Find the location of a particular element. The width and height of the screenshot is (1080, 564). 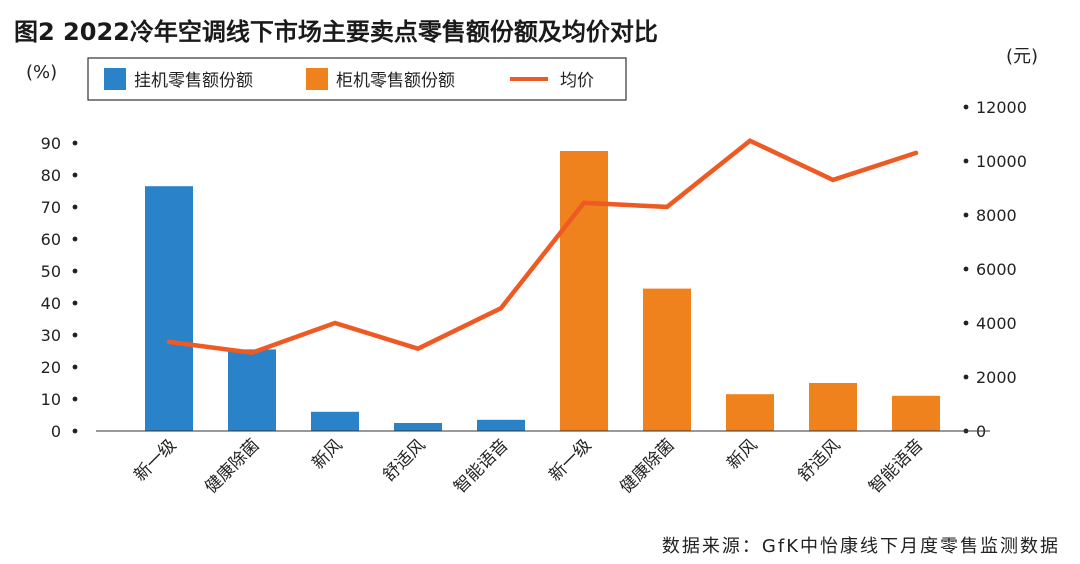

left-axis: 0 10 20 30 40 50 60 70 80 90 is located at coordinates (59, 287).